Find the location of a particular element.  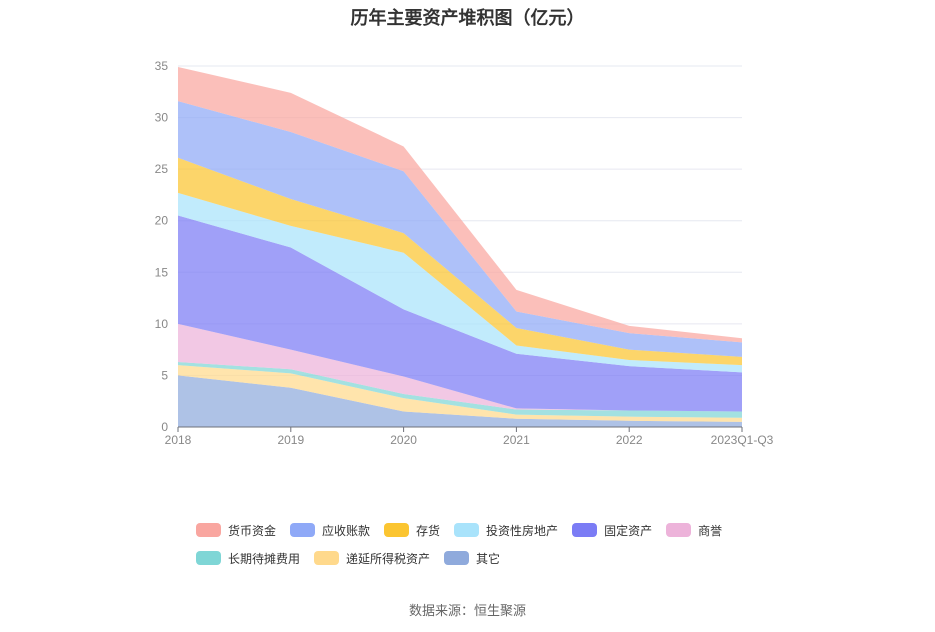

legend-item: 其它 is located at coordinates (472, 558).